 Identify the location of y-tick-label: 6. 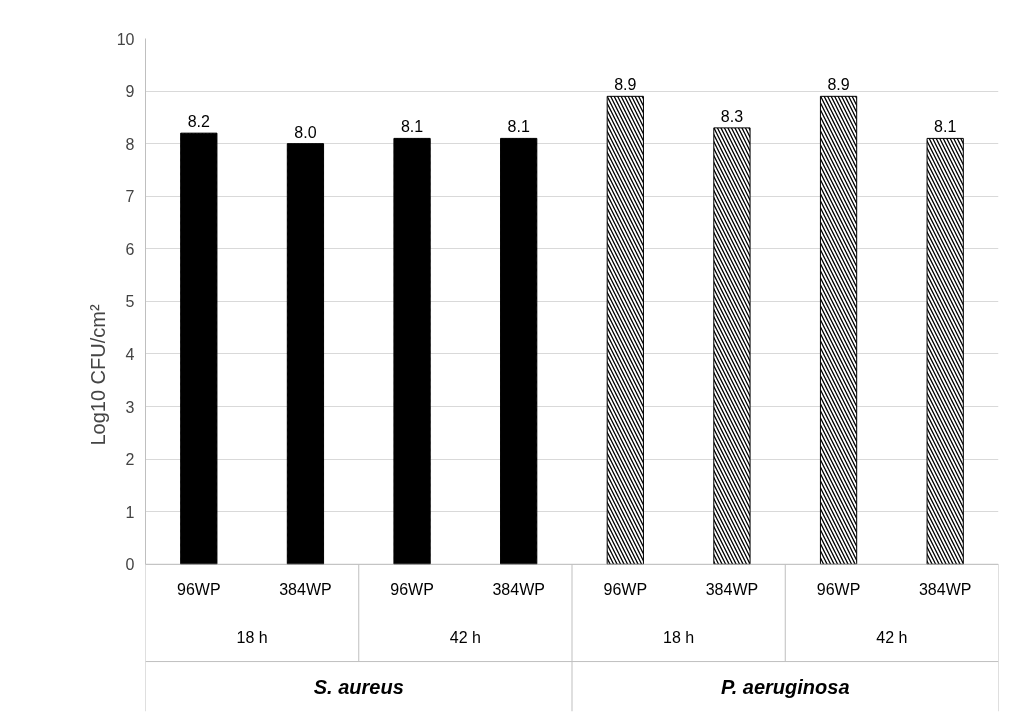
(130, 249).